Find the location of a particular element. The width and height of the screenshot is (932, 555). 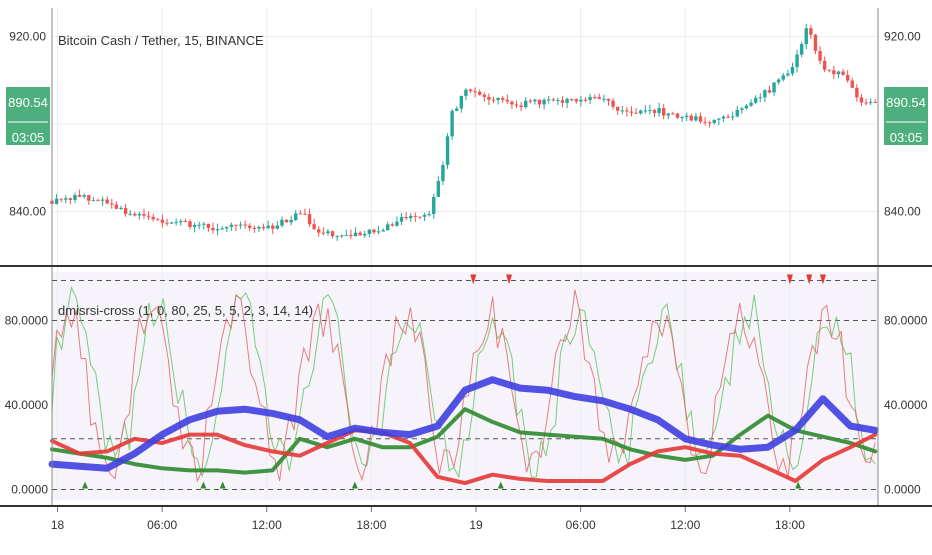

price-badge-left: 890.54 03:05 is located at coordinates (28, 116).